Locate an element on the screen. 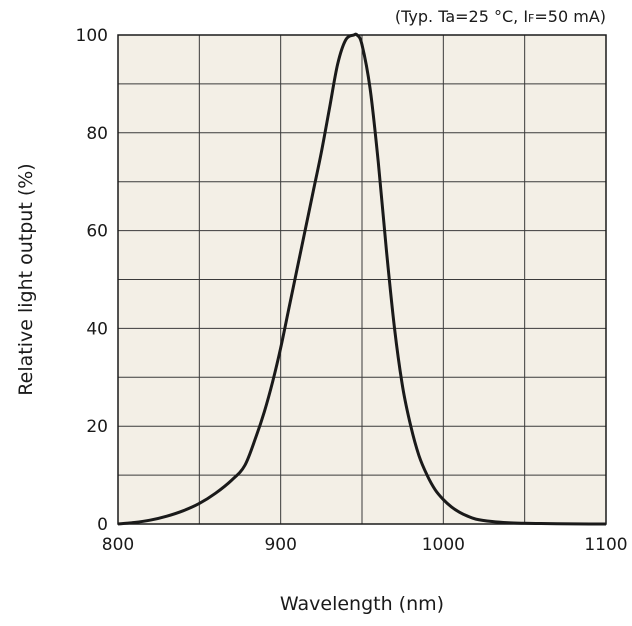 The width and height of the screenshot is (632, 626). y-axis-label: Relative light output (%) is located at coordinates (26, 279).